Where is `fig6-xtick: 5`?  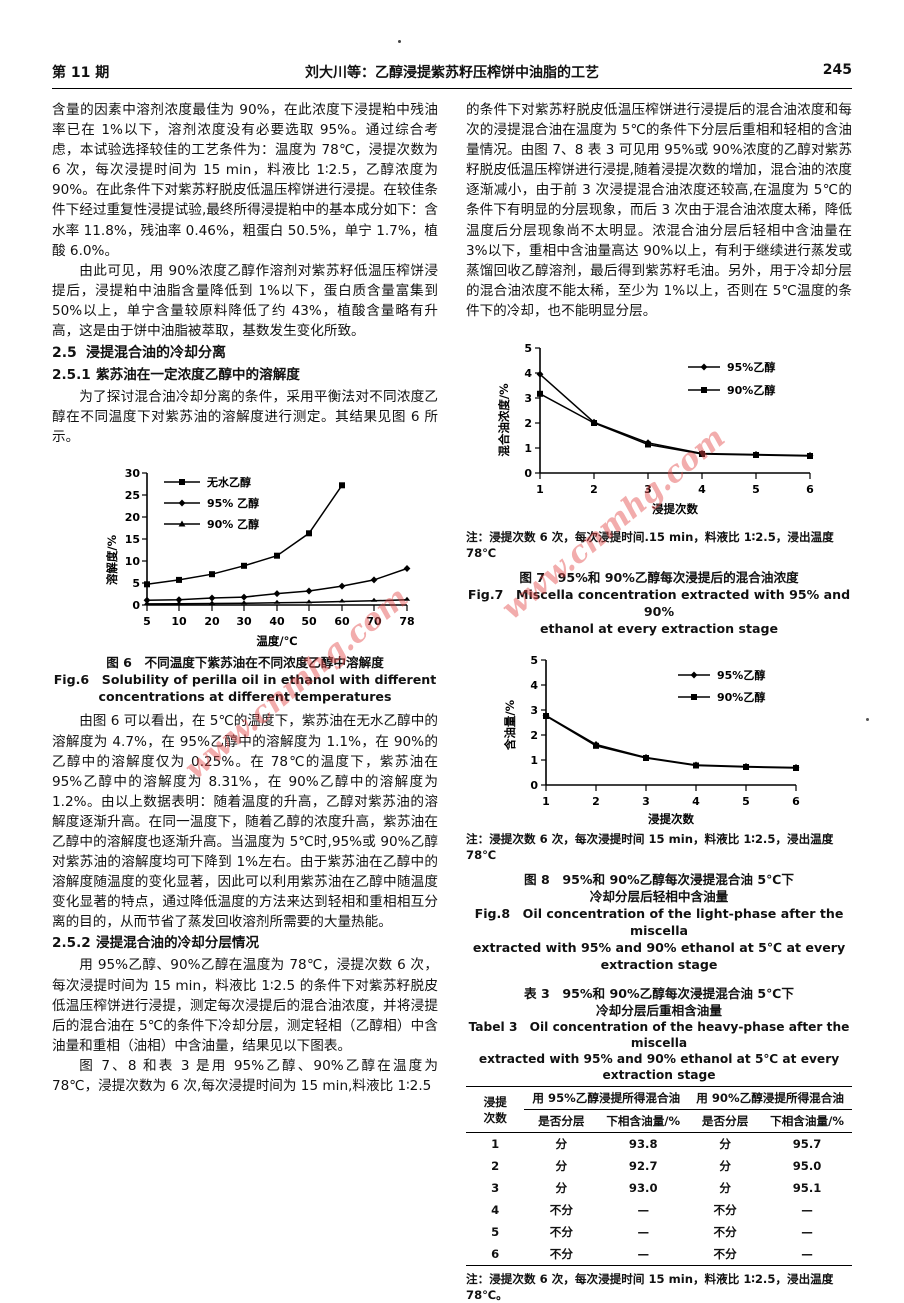 fig6-xtick: 5 is located at coordinates (147, 621).